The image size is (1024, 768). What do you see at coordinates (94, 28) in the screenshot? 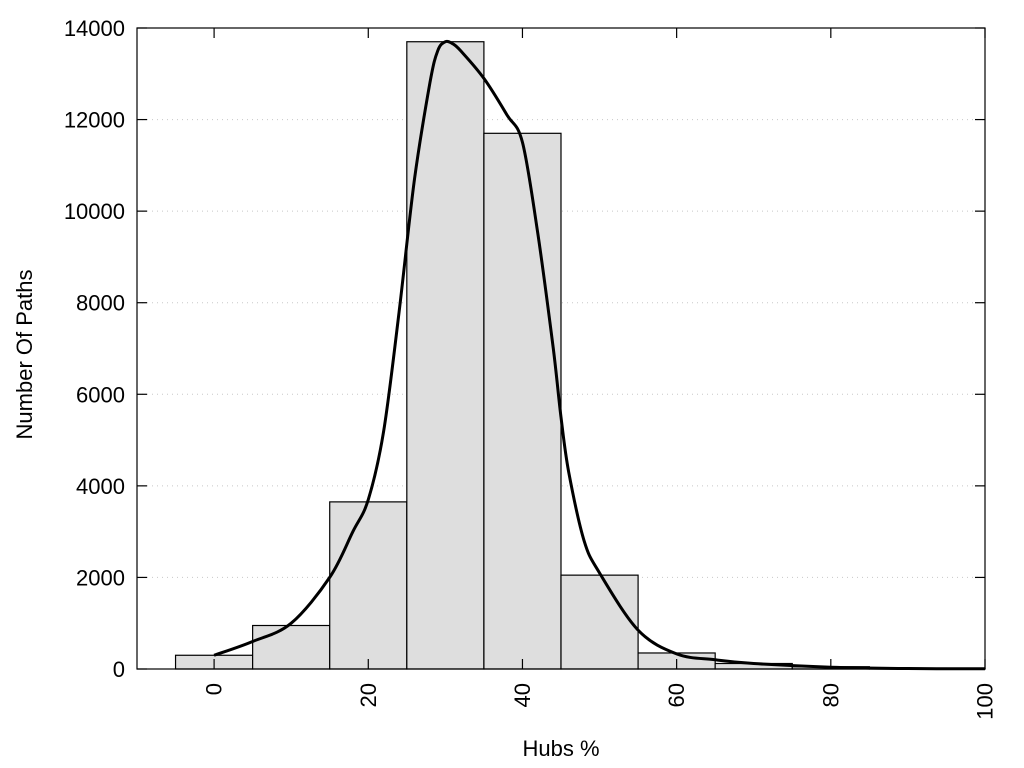
I see `y-tick-label-7: 14000` at bounding box center [94, 28].